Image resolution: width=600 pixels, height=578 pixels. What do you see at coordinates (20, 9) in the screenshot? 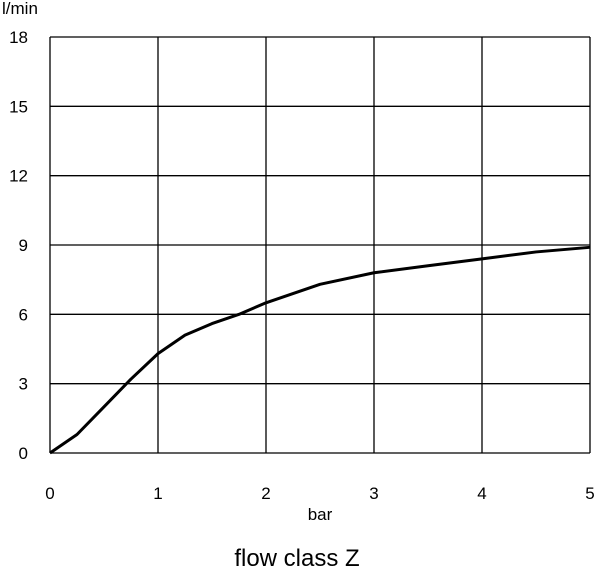
I see `y-axis-label: l/min` at bounding box center [20, 9].